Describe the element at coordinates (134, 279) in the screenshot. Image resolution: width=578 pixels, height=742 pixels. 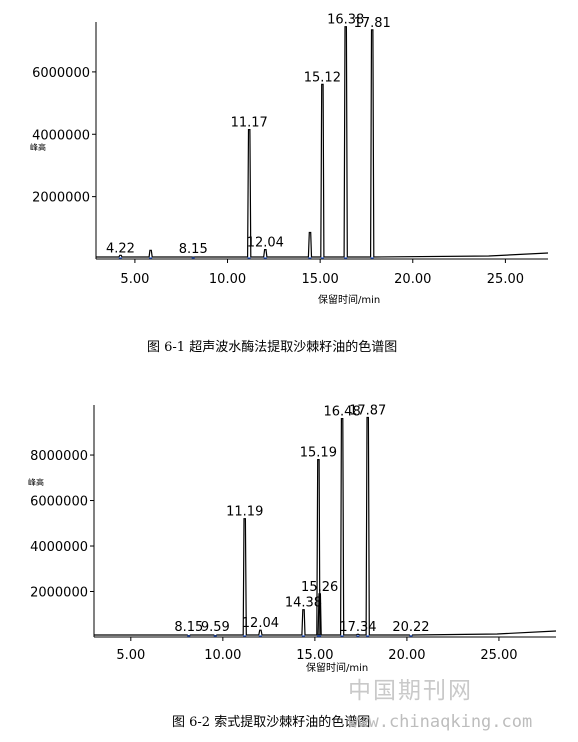
I see `x-tick-label-1-0: 5.00` at that location.